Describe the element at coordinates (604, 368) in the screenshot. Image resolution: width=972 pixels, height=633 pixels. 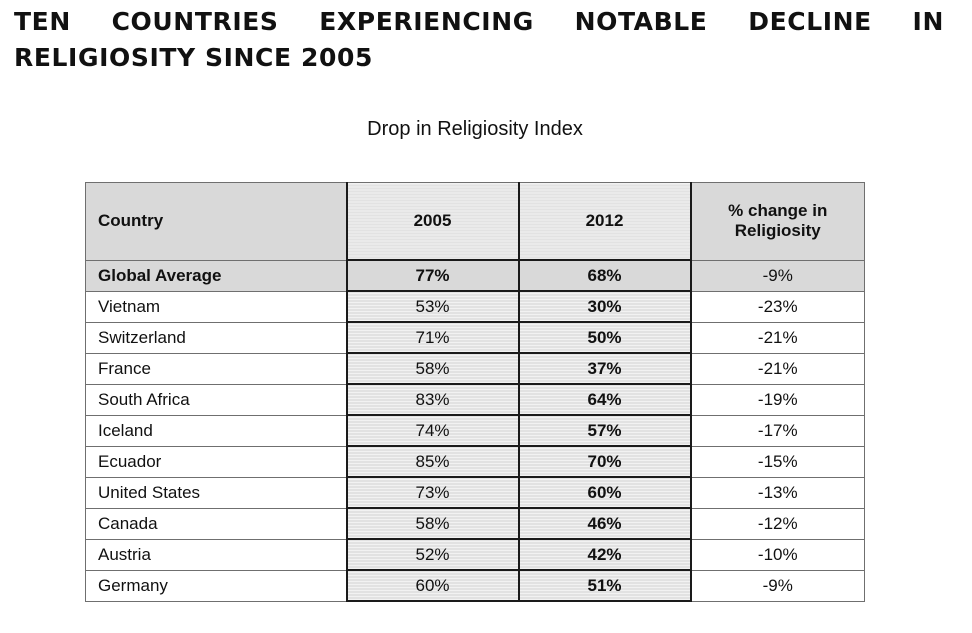
I see `value-2012-cell: 37%` at that location.